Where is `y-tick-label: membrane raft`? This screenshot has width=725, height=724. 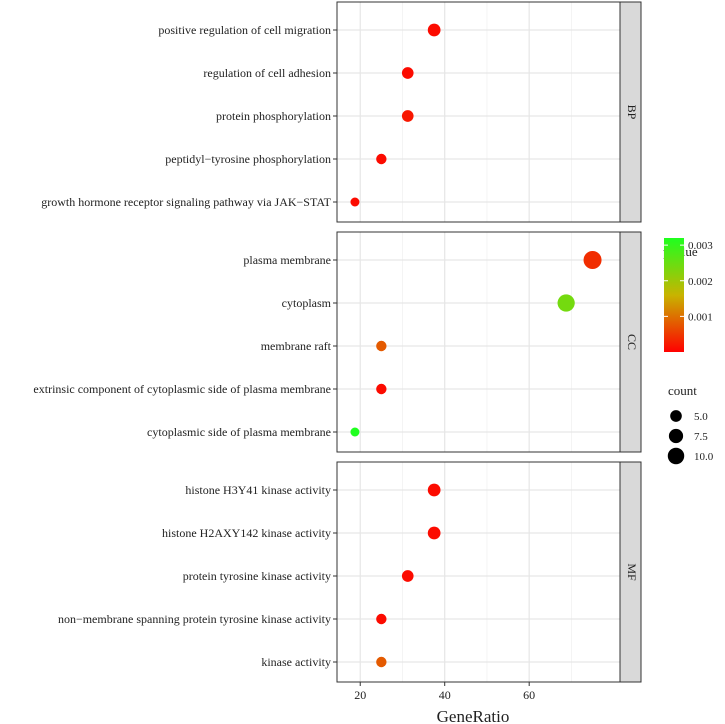
y-tick-label: membrane raft is located at coordinates (296, 346).